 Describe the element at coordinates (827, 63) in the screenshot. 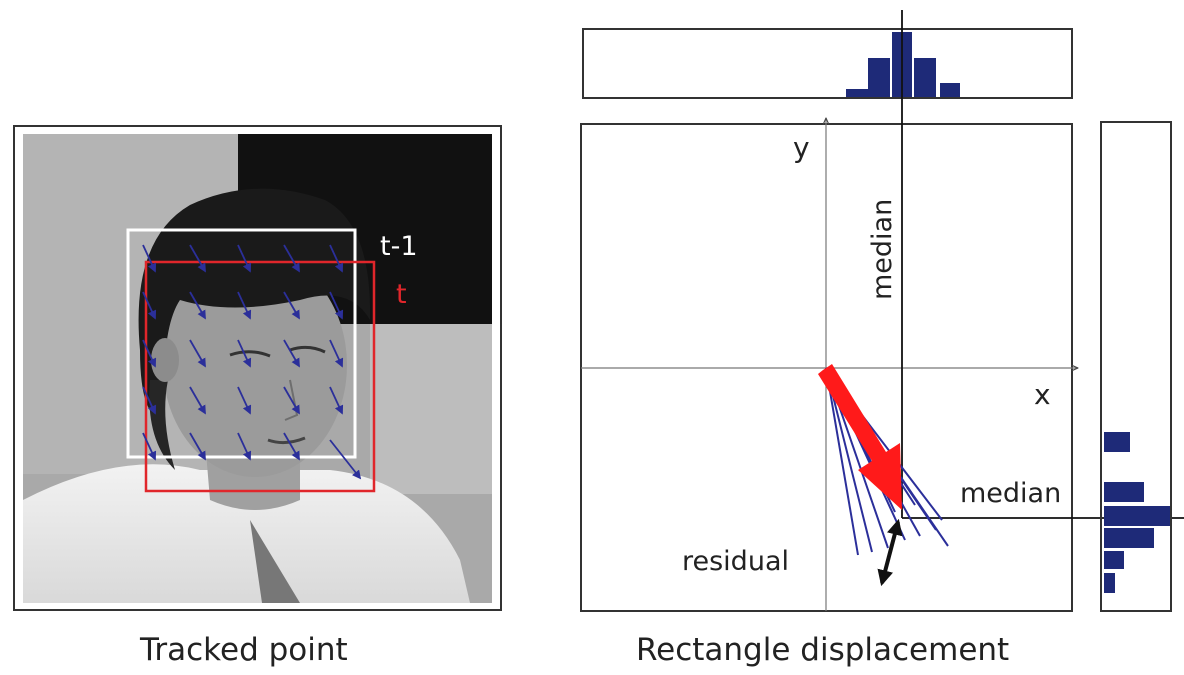

I see `top-histogram-frame` at that location.